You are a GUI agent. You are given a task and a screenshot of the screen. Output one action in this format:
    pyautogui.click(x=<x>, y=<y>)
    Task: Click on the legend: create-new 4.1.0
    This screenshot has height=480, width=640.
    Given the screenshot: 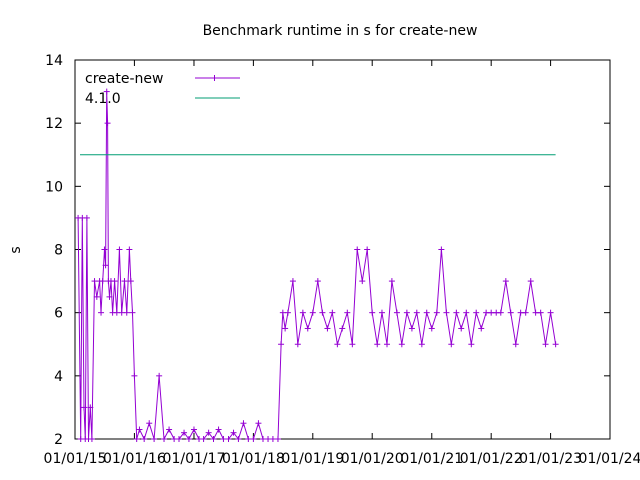 What is the action you would take?
    pyautogui.click(x=162, y=89)
    